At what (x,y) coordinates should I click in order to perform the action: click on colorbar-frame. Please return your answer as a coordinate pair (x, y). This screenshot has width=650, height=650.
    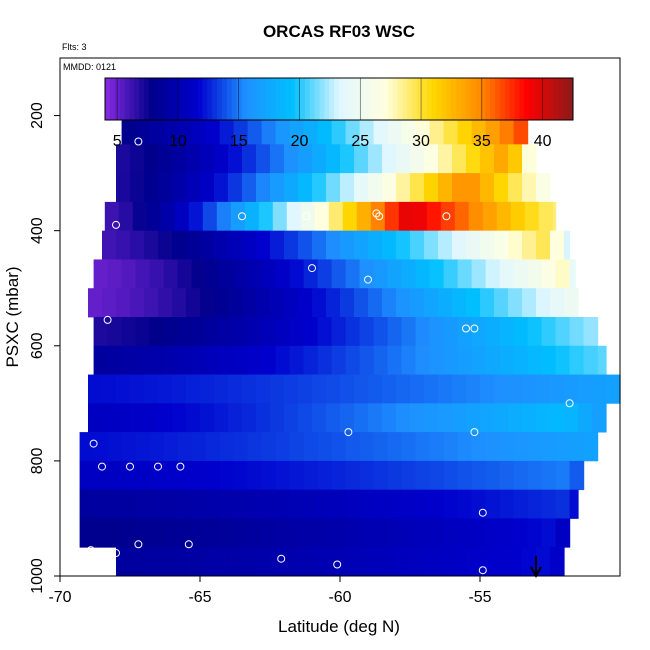
    Looking at the image, I should click on (339, 99).